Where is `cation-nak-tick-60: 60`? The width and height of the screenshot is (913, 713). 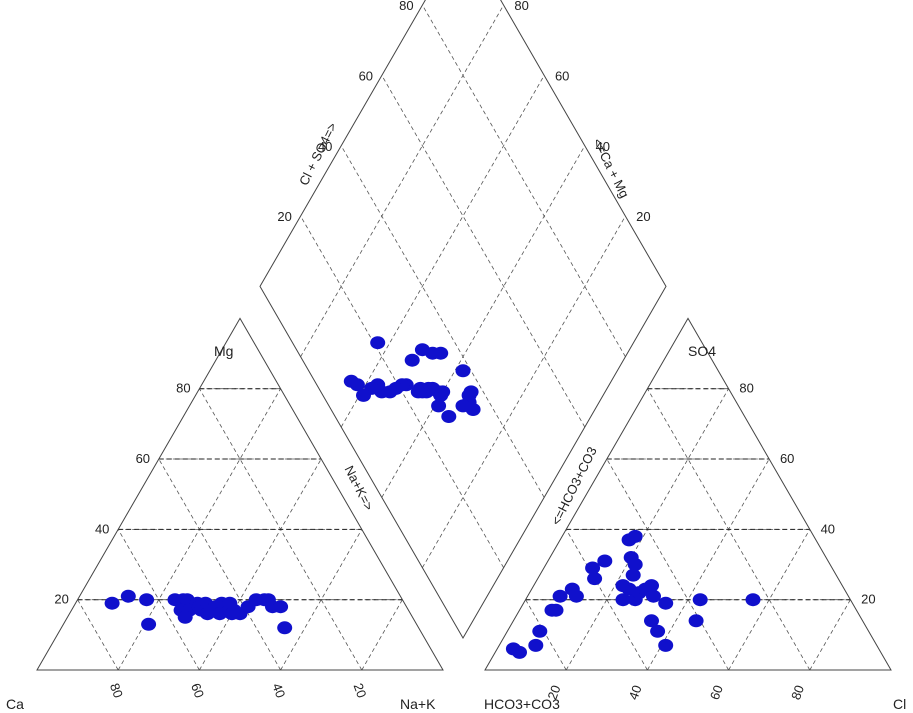 cation-nak-tick-60: 60 is located at coordinates (197, 690).